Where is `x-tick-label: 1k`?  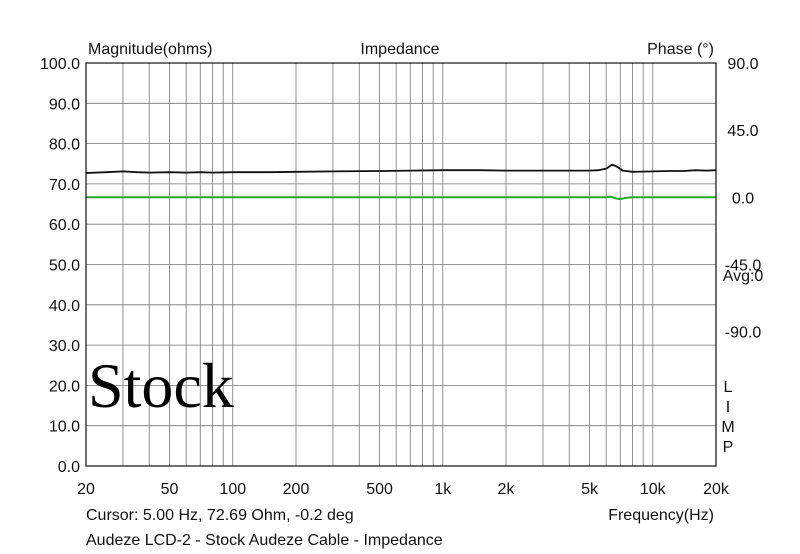
x-tick-label: 1k is located at coordinates (443, 489).